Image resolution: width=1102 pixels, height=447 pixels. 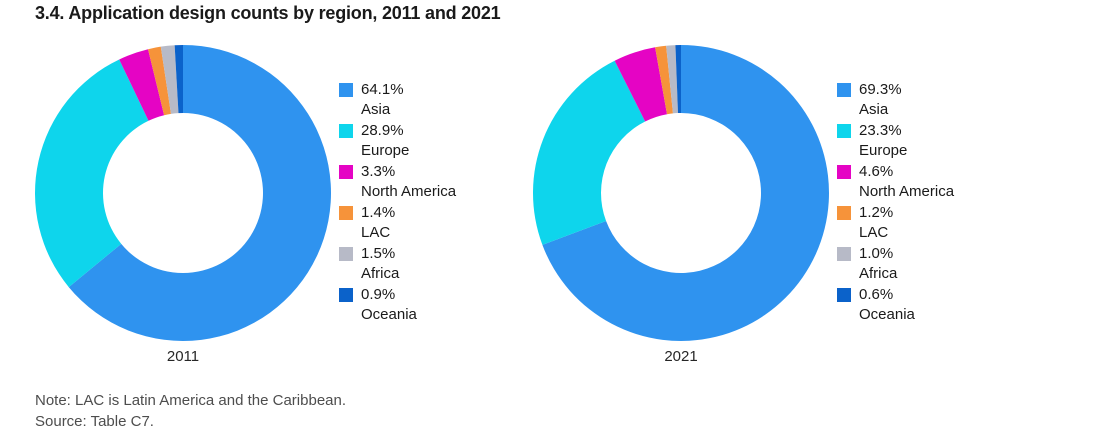 What do you see at coordinates (378, 212) in the screenshot?
I see `legend-percent: 1.4%` at bounding box center [378, 212].